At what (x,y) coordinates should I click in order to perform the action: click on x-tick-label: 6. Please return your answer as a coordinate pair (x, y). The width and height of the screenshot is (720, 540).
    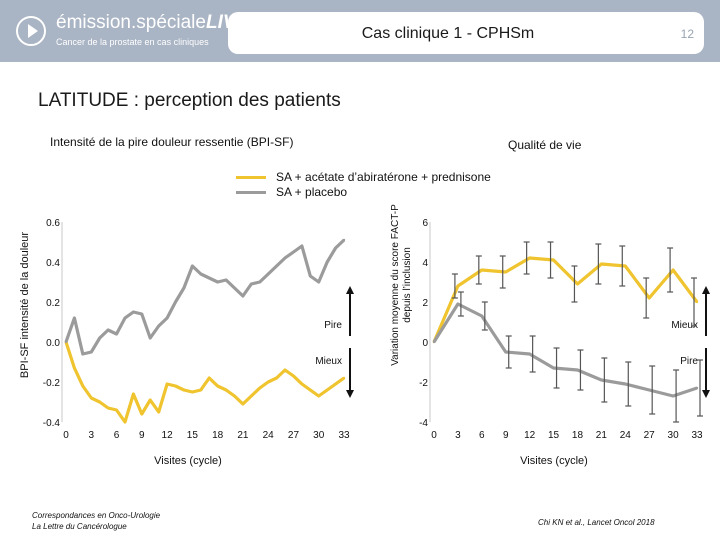
    Looking at the image, I should click on (482, 435).